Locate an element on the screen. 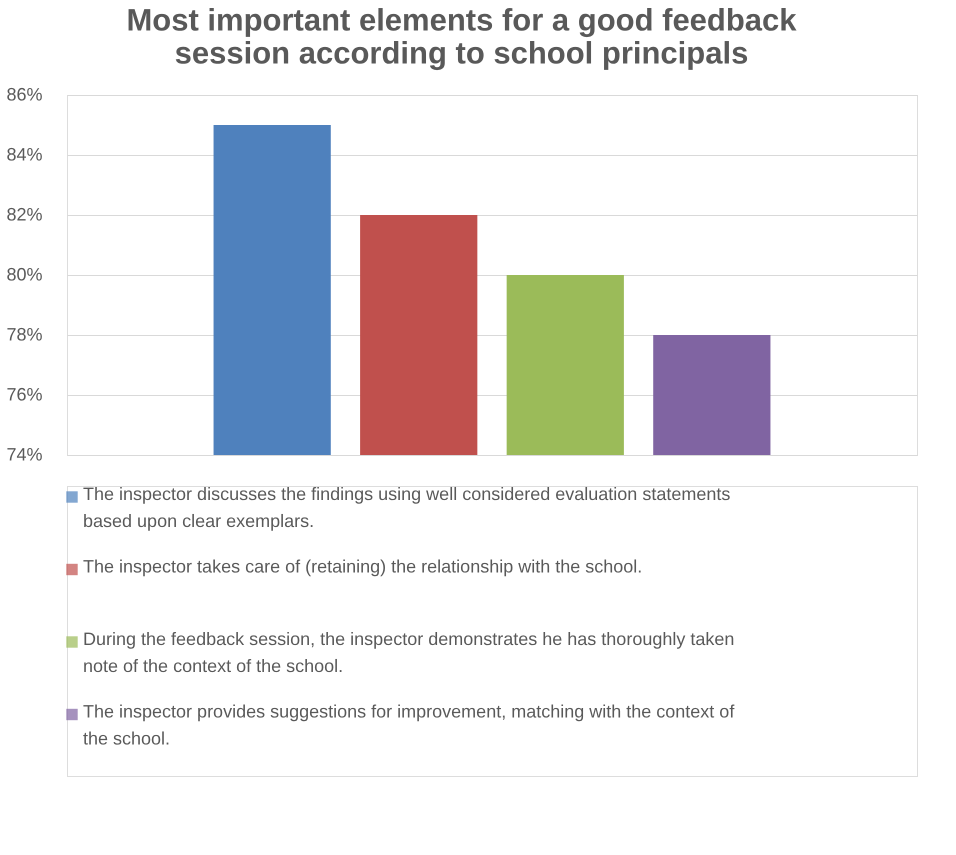 The image size is (956, 855). y-tick-label: 80% is located at coordinates (24, 274).